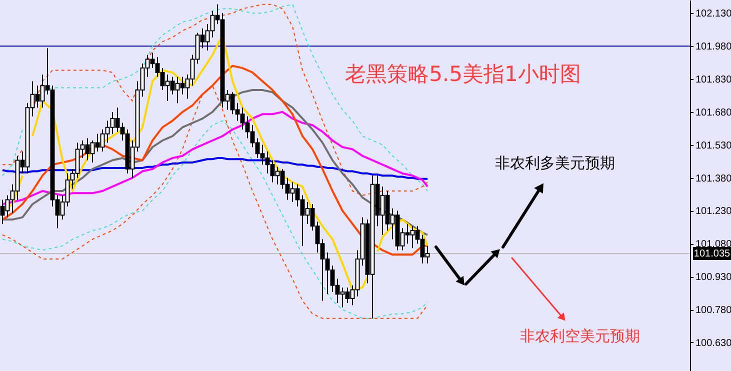  Describe the element at coordinates (713, 244) in the screenshot. I see `y-tick-label: 101.080` at that location.